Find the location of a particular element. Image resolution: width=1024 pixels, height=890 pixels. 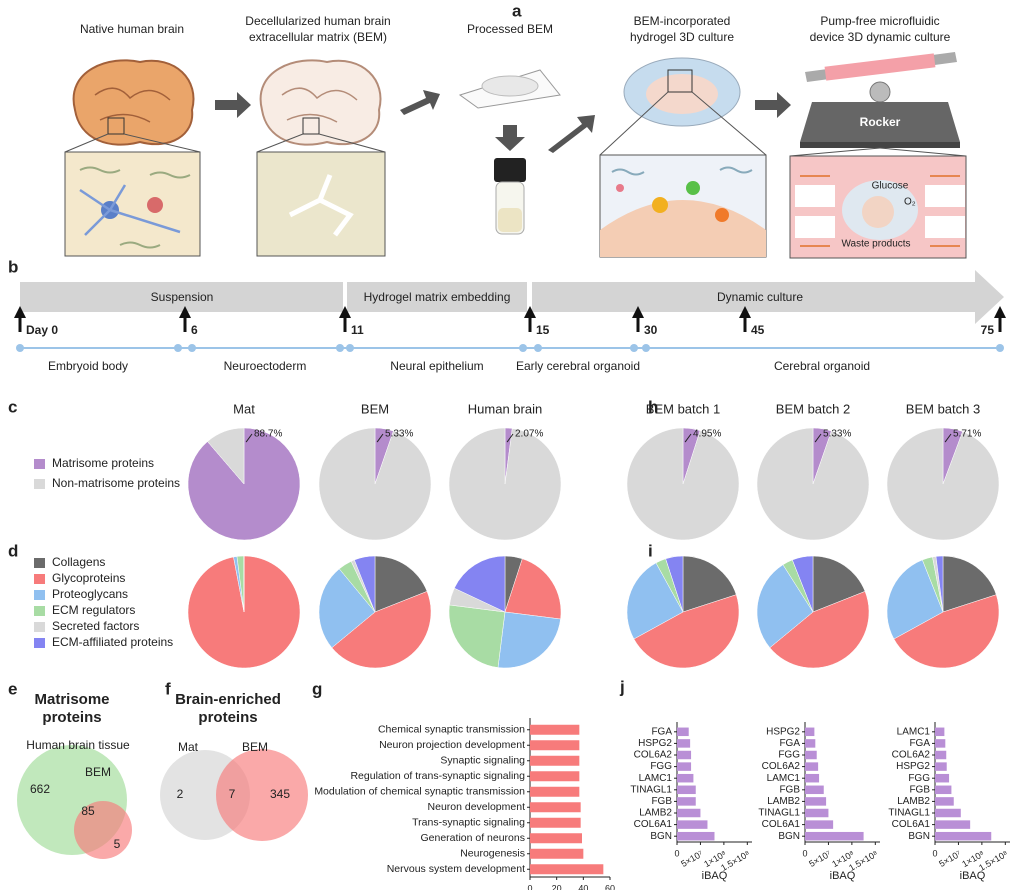

category-label: Chemical synaptic transmission is located at coordinates (451, 730).